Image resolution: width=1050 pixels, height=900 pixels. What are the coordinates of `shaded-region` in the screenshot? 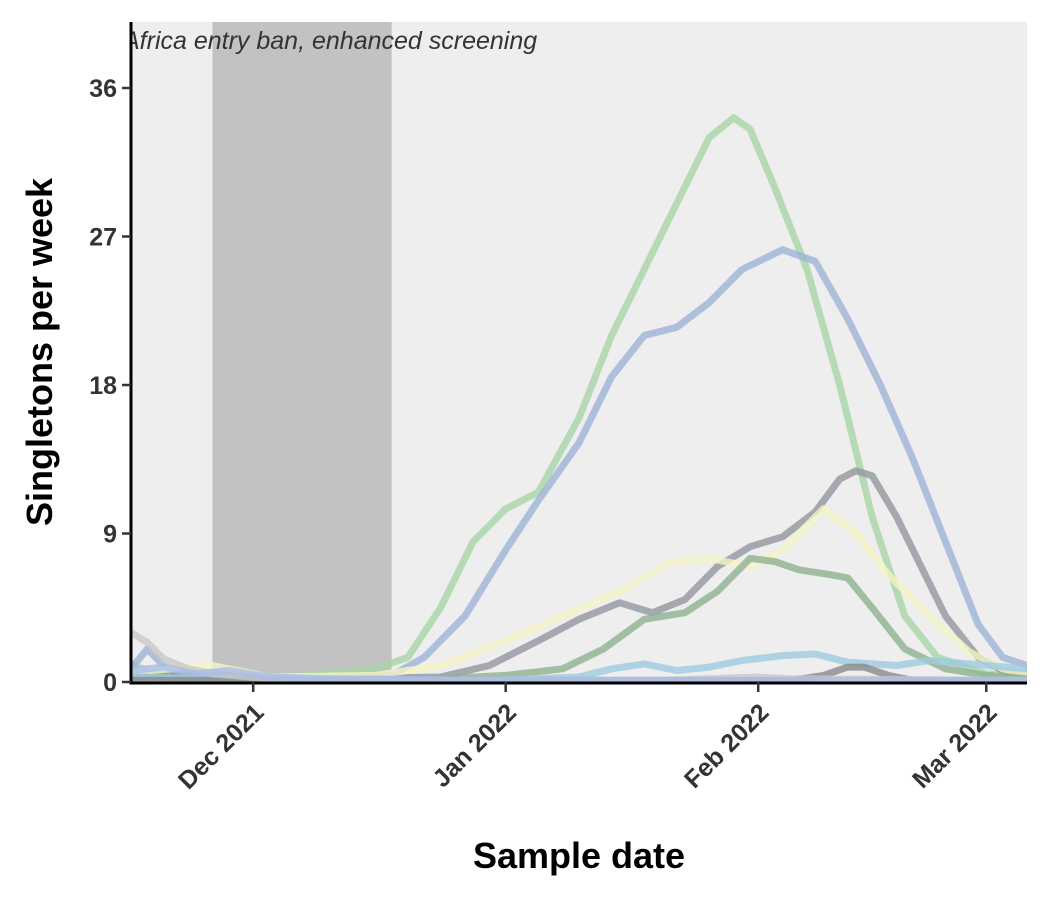 It's located at (302, 352).